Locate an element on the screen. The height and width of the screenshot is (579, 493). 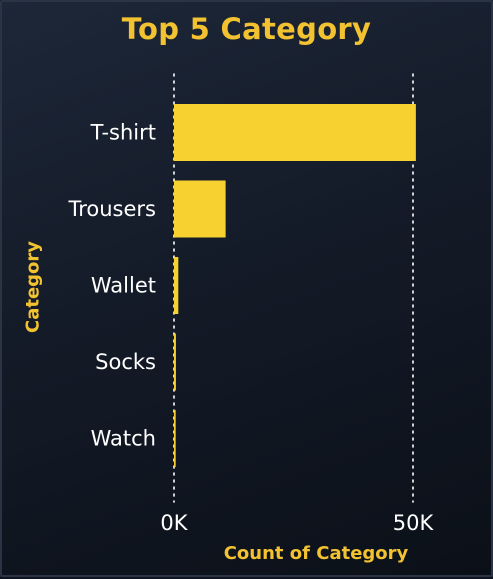
x-tick-label: 0K is located at coordinates (174, 523).